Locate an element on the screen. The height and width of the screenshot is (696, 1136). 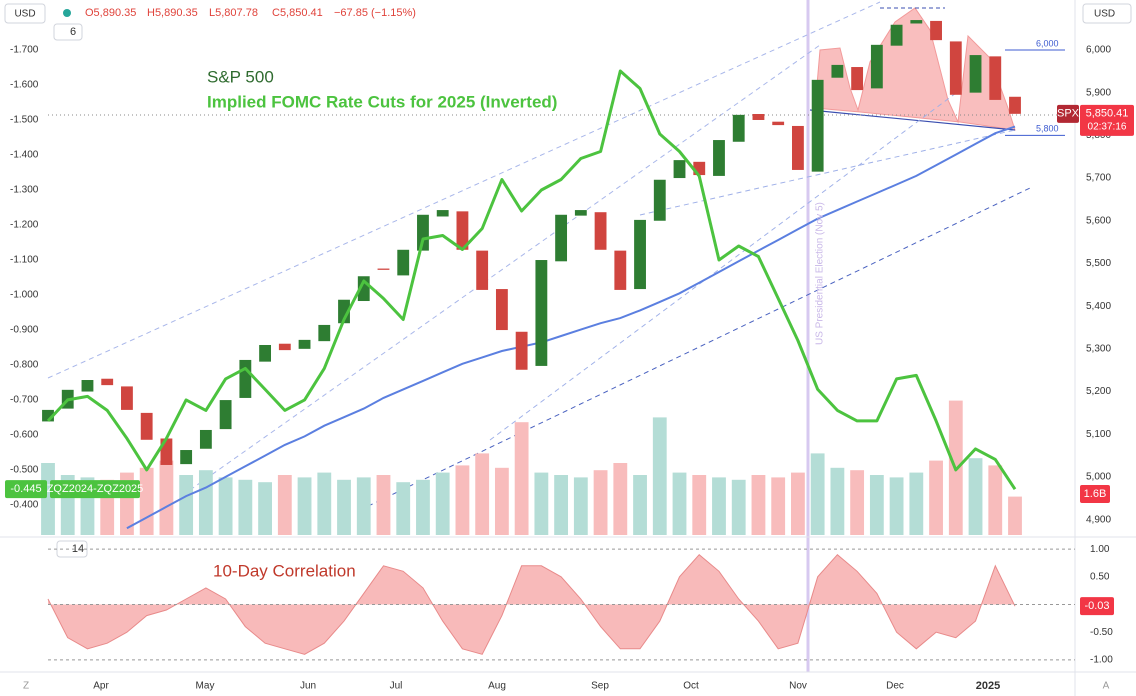
y-tick-label: 1.00 is located at coordinates (1100, 549).